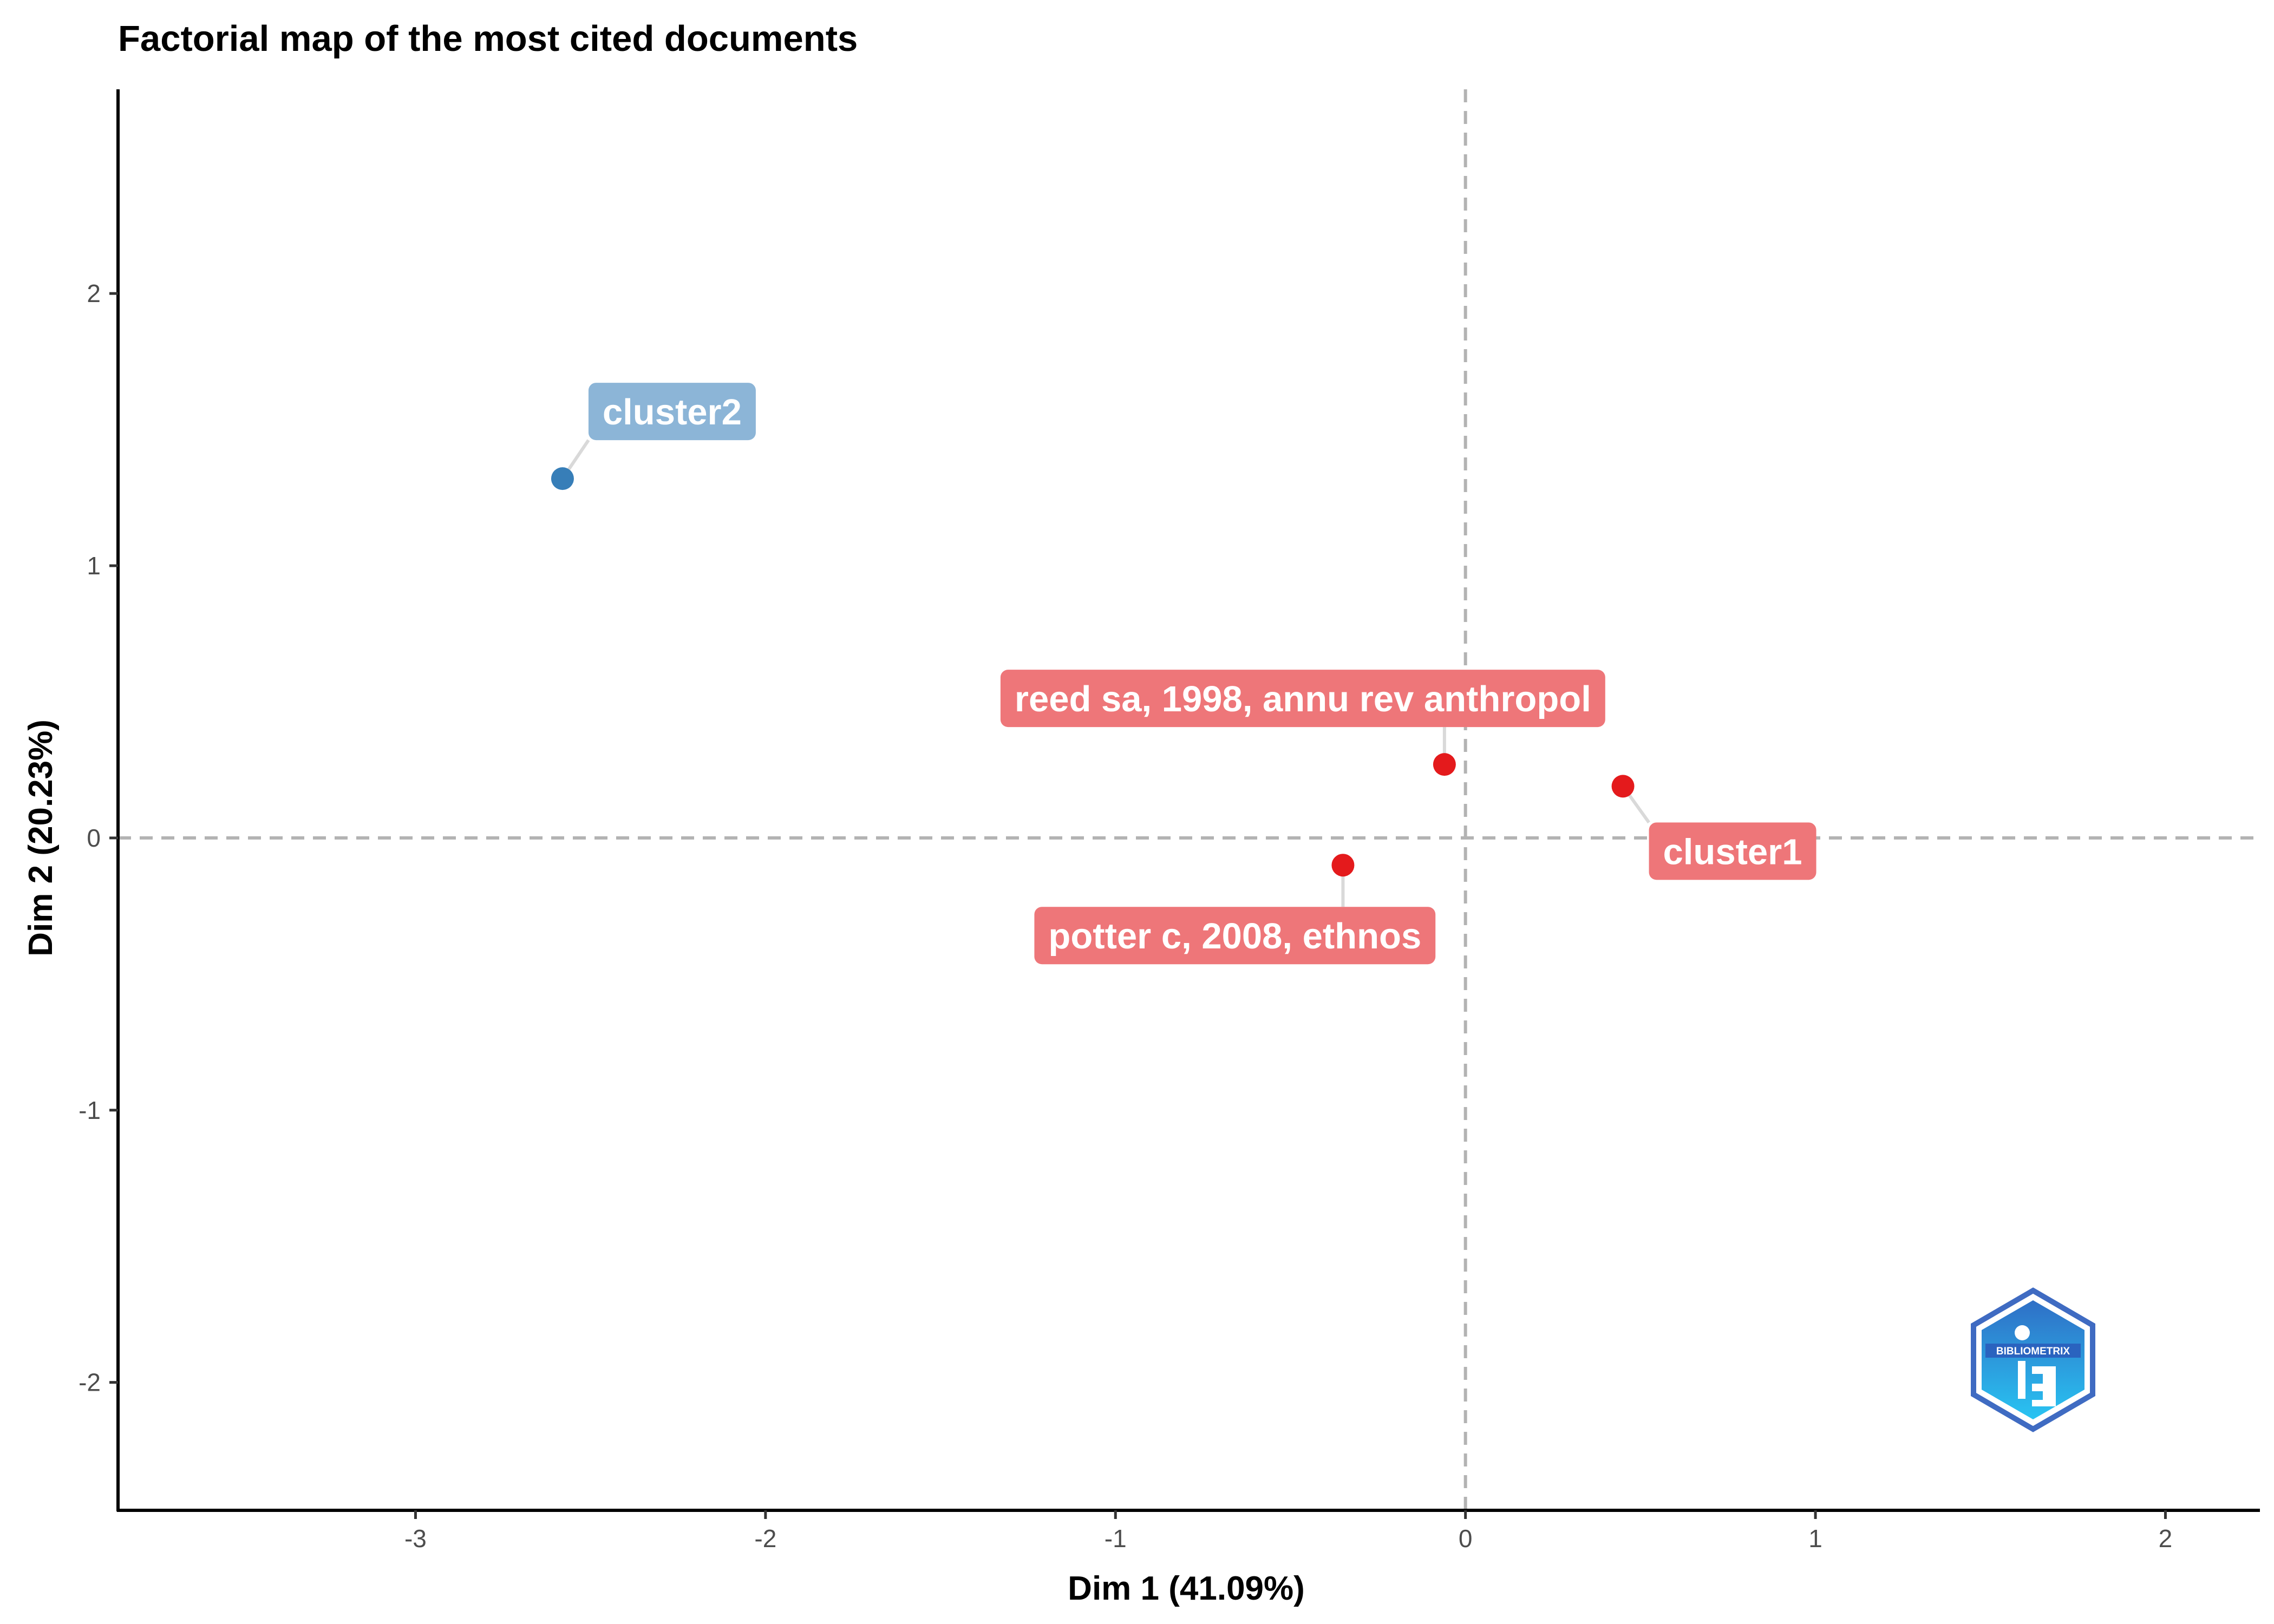  Describe the element at coordinates (41, 838) in the screenshot. I see `y-axis-title: Dim 2 (20.23%)` at that location.